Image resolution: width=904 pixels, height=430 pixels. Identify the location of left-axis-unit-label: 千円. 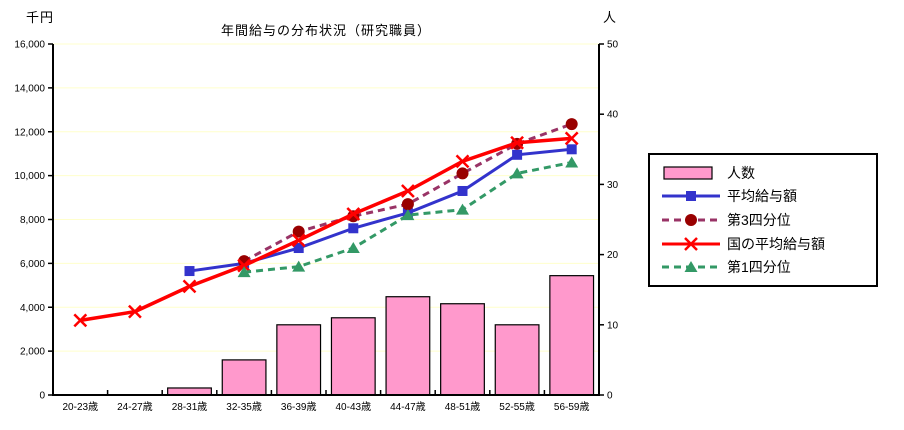
(40, 17).